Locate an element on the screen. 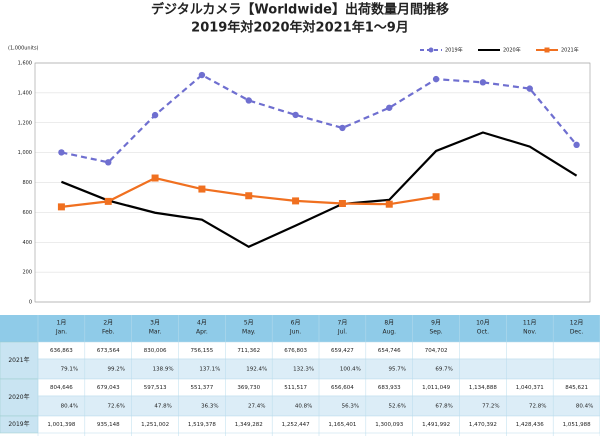 The width and height of the screenshot is (600, 436). month-label: 11月 is located at coordinates (530, 323).